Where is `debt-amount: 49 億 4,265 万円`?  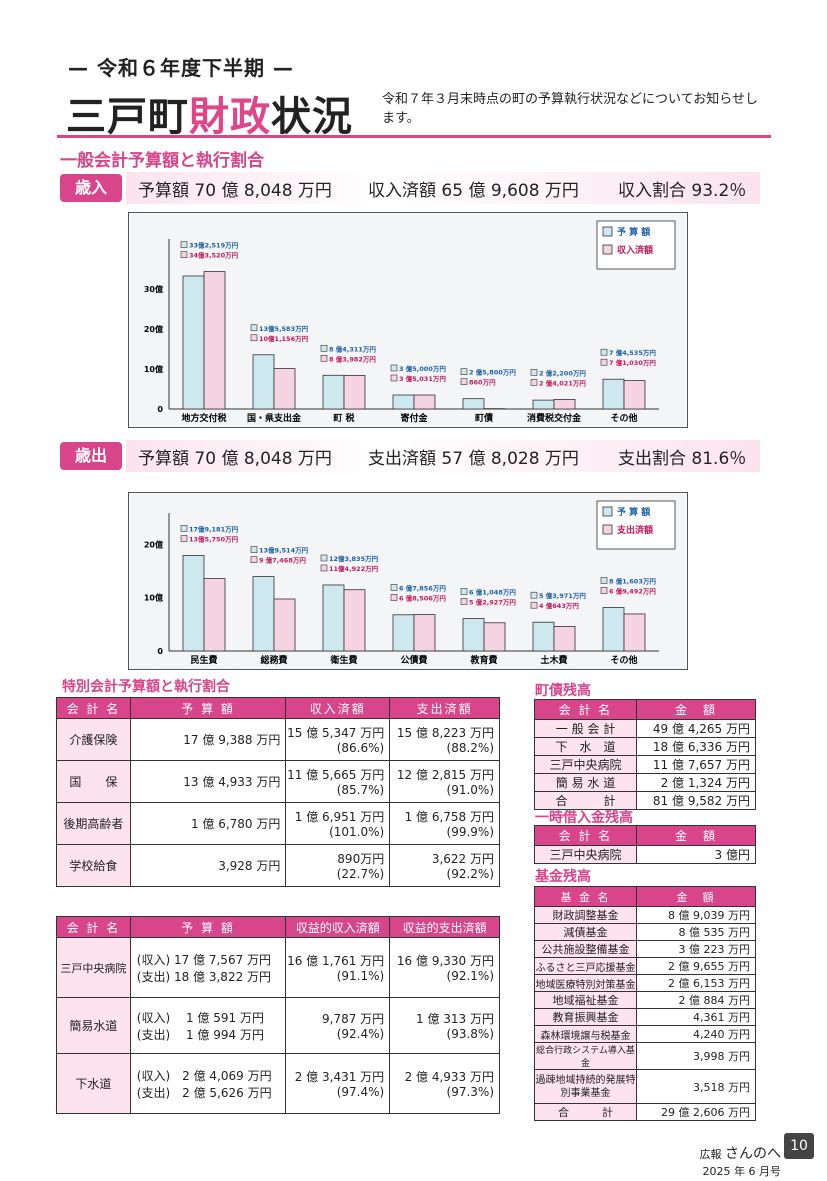 debt-amount: 49 億 4,265 万円 is located at coordinates (696, 728).